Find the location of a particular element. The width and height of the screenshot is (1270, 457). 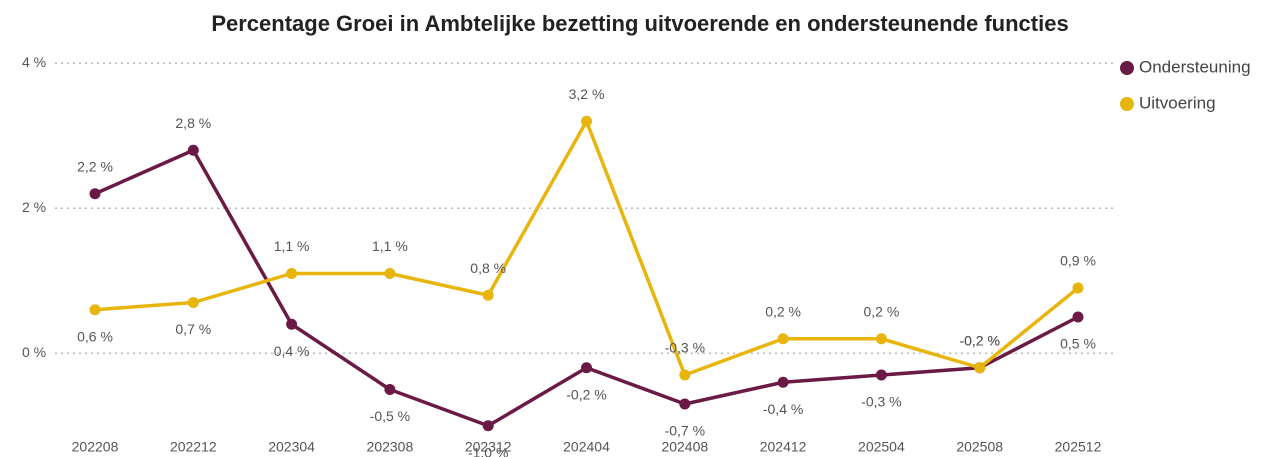

x-tick-label: 202312 is located at coordinates (488, 447).